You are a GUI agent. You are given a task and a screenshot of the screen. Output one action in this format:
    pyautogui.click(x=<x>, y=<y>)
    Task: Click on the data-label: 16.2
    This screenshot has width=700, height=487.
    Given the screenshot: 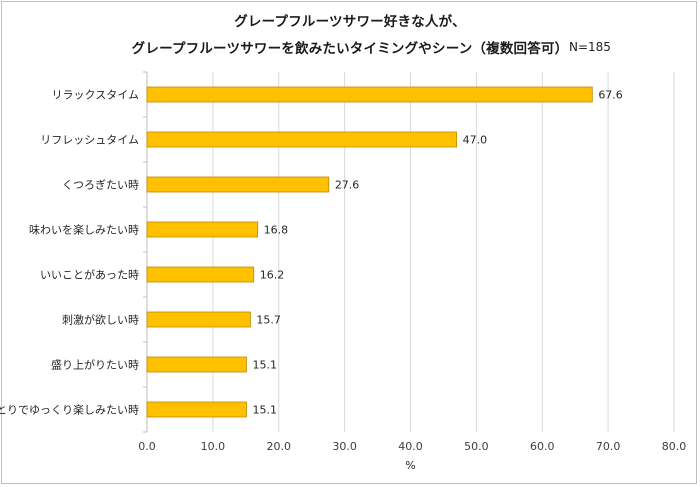 What is the action you would take?
    pyautogui.click(x=272, y=275)
    